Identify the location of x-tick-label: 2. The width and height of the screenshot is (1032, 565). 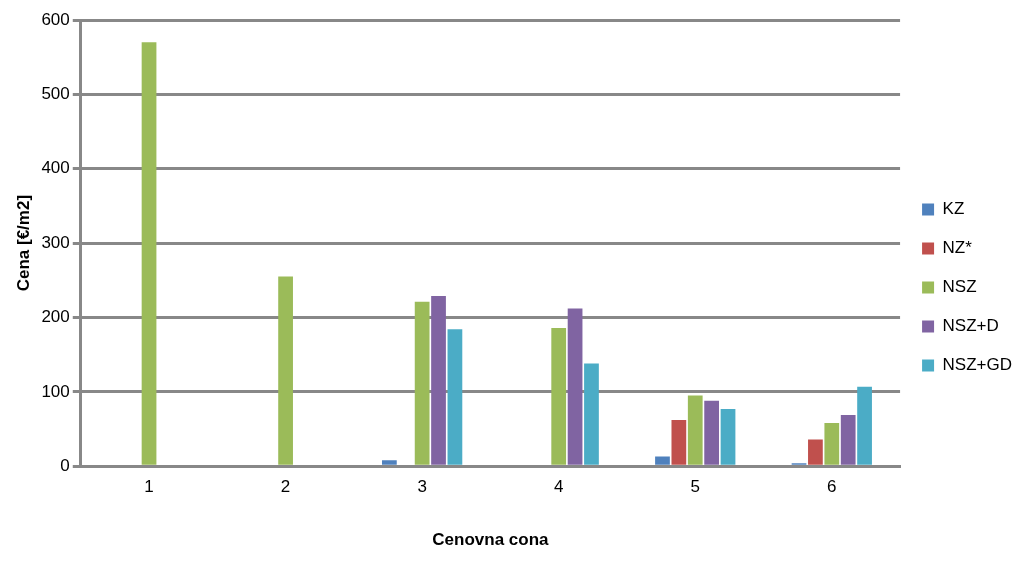
(285, 487).